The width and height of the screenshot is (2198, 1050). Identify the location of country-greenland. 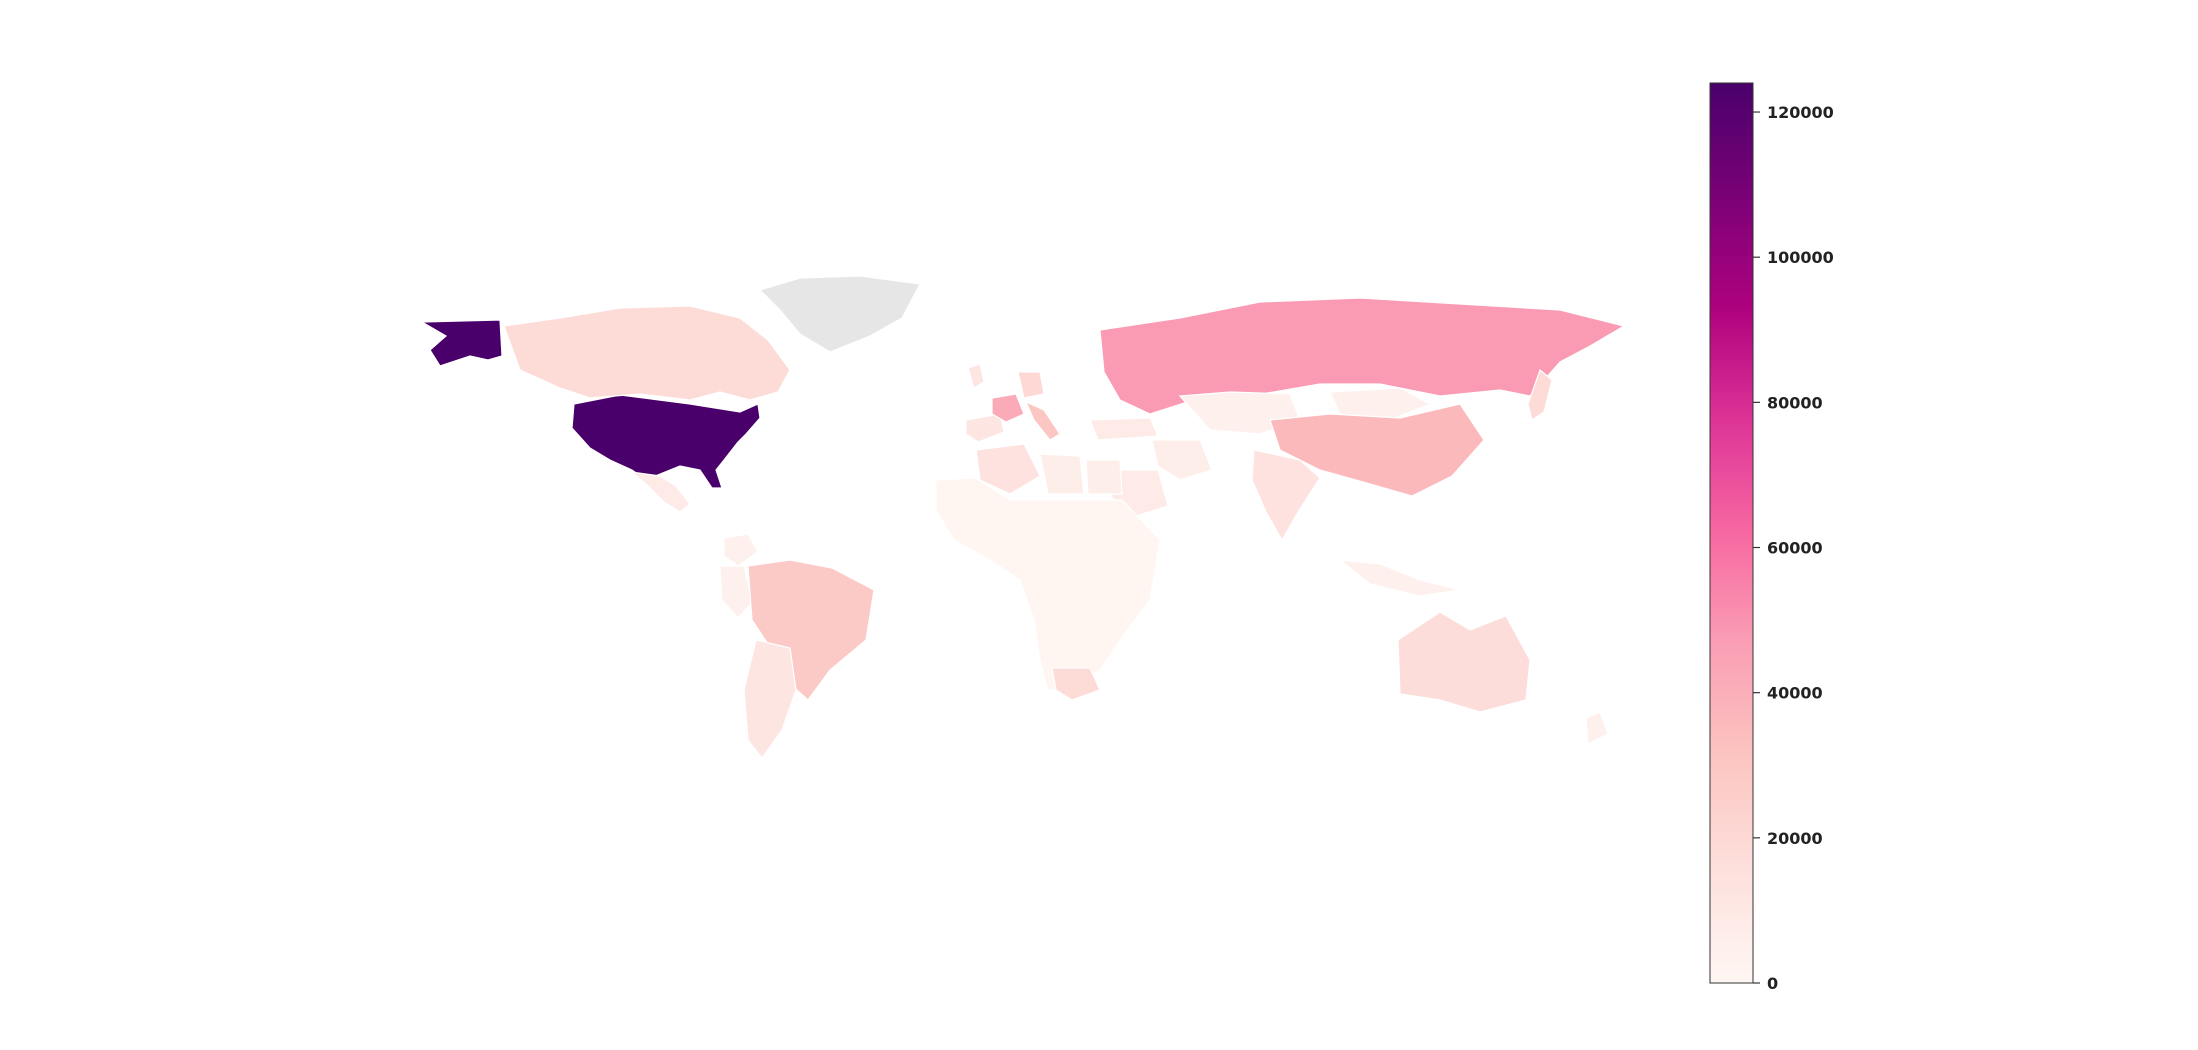
(839, 314).